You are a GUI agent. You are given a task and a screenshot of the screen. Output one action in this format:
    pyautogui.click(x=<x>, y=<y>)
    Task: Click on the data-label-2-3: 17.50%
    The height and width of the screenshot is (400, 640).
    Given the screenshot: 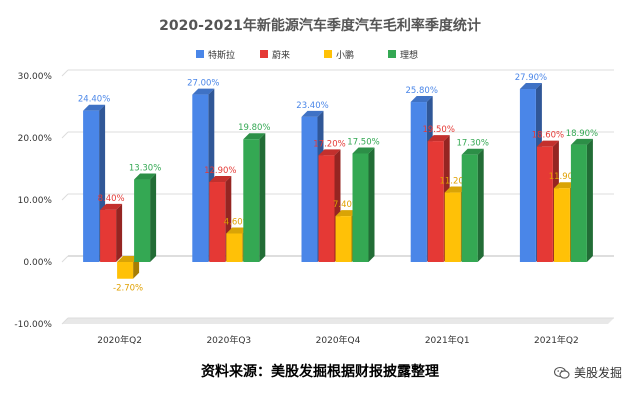 What is the action you would take?
    pyautogui.click(x=363, y=143)
    